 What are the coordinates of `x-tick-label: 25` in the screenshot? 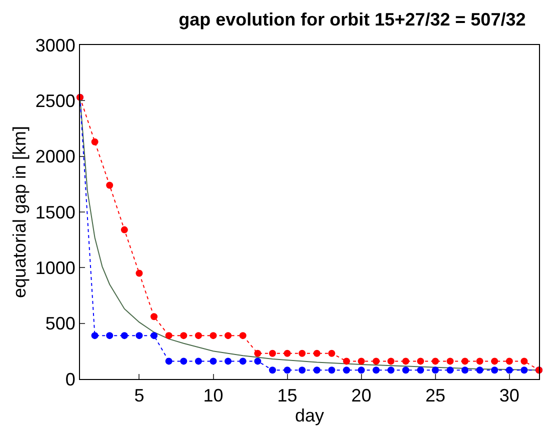 It's located at (435, 396).